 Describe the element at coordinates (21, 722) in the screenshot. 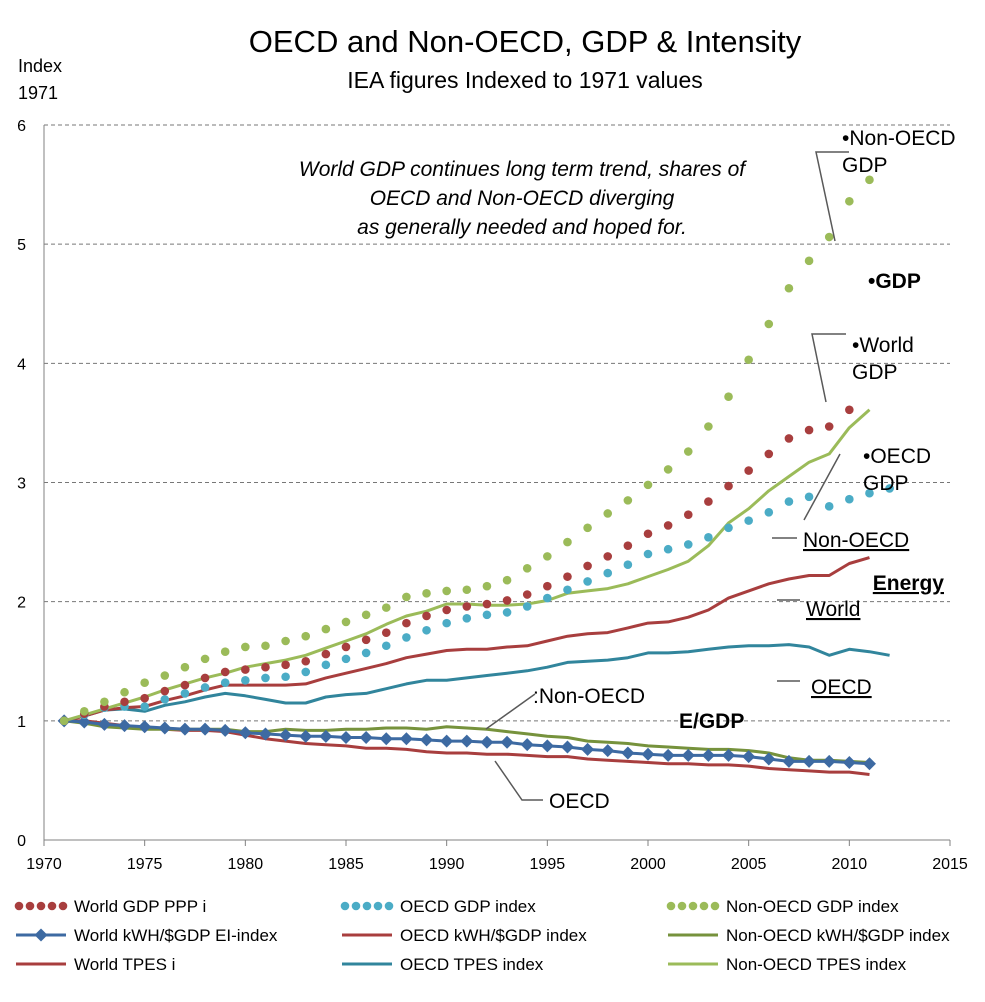

I see `y-tick-label-1: 1` at that location.